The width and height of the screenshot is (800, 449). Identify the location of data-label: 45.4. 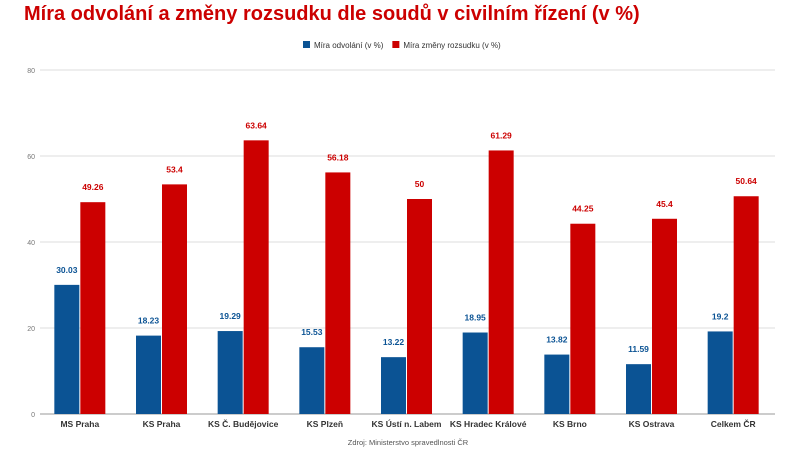
(664, 204).